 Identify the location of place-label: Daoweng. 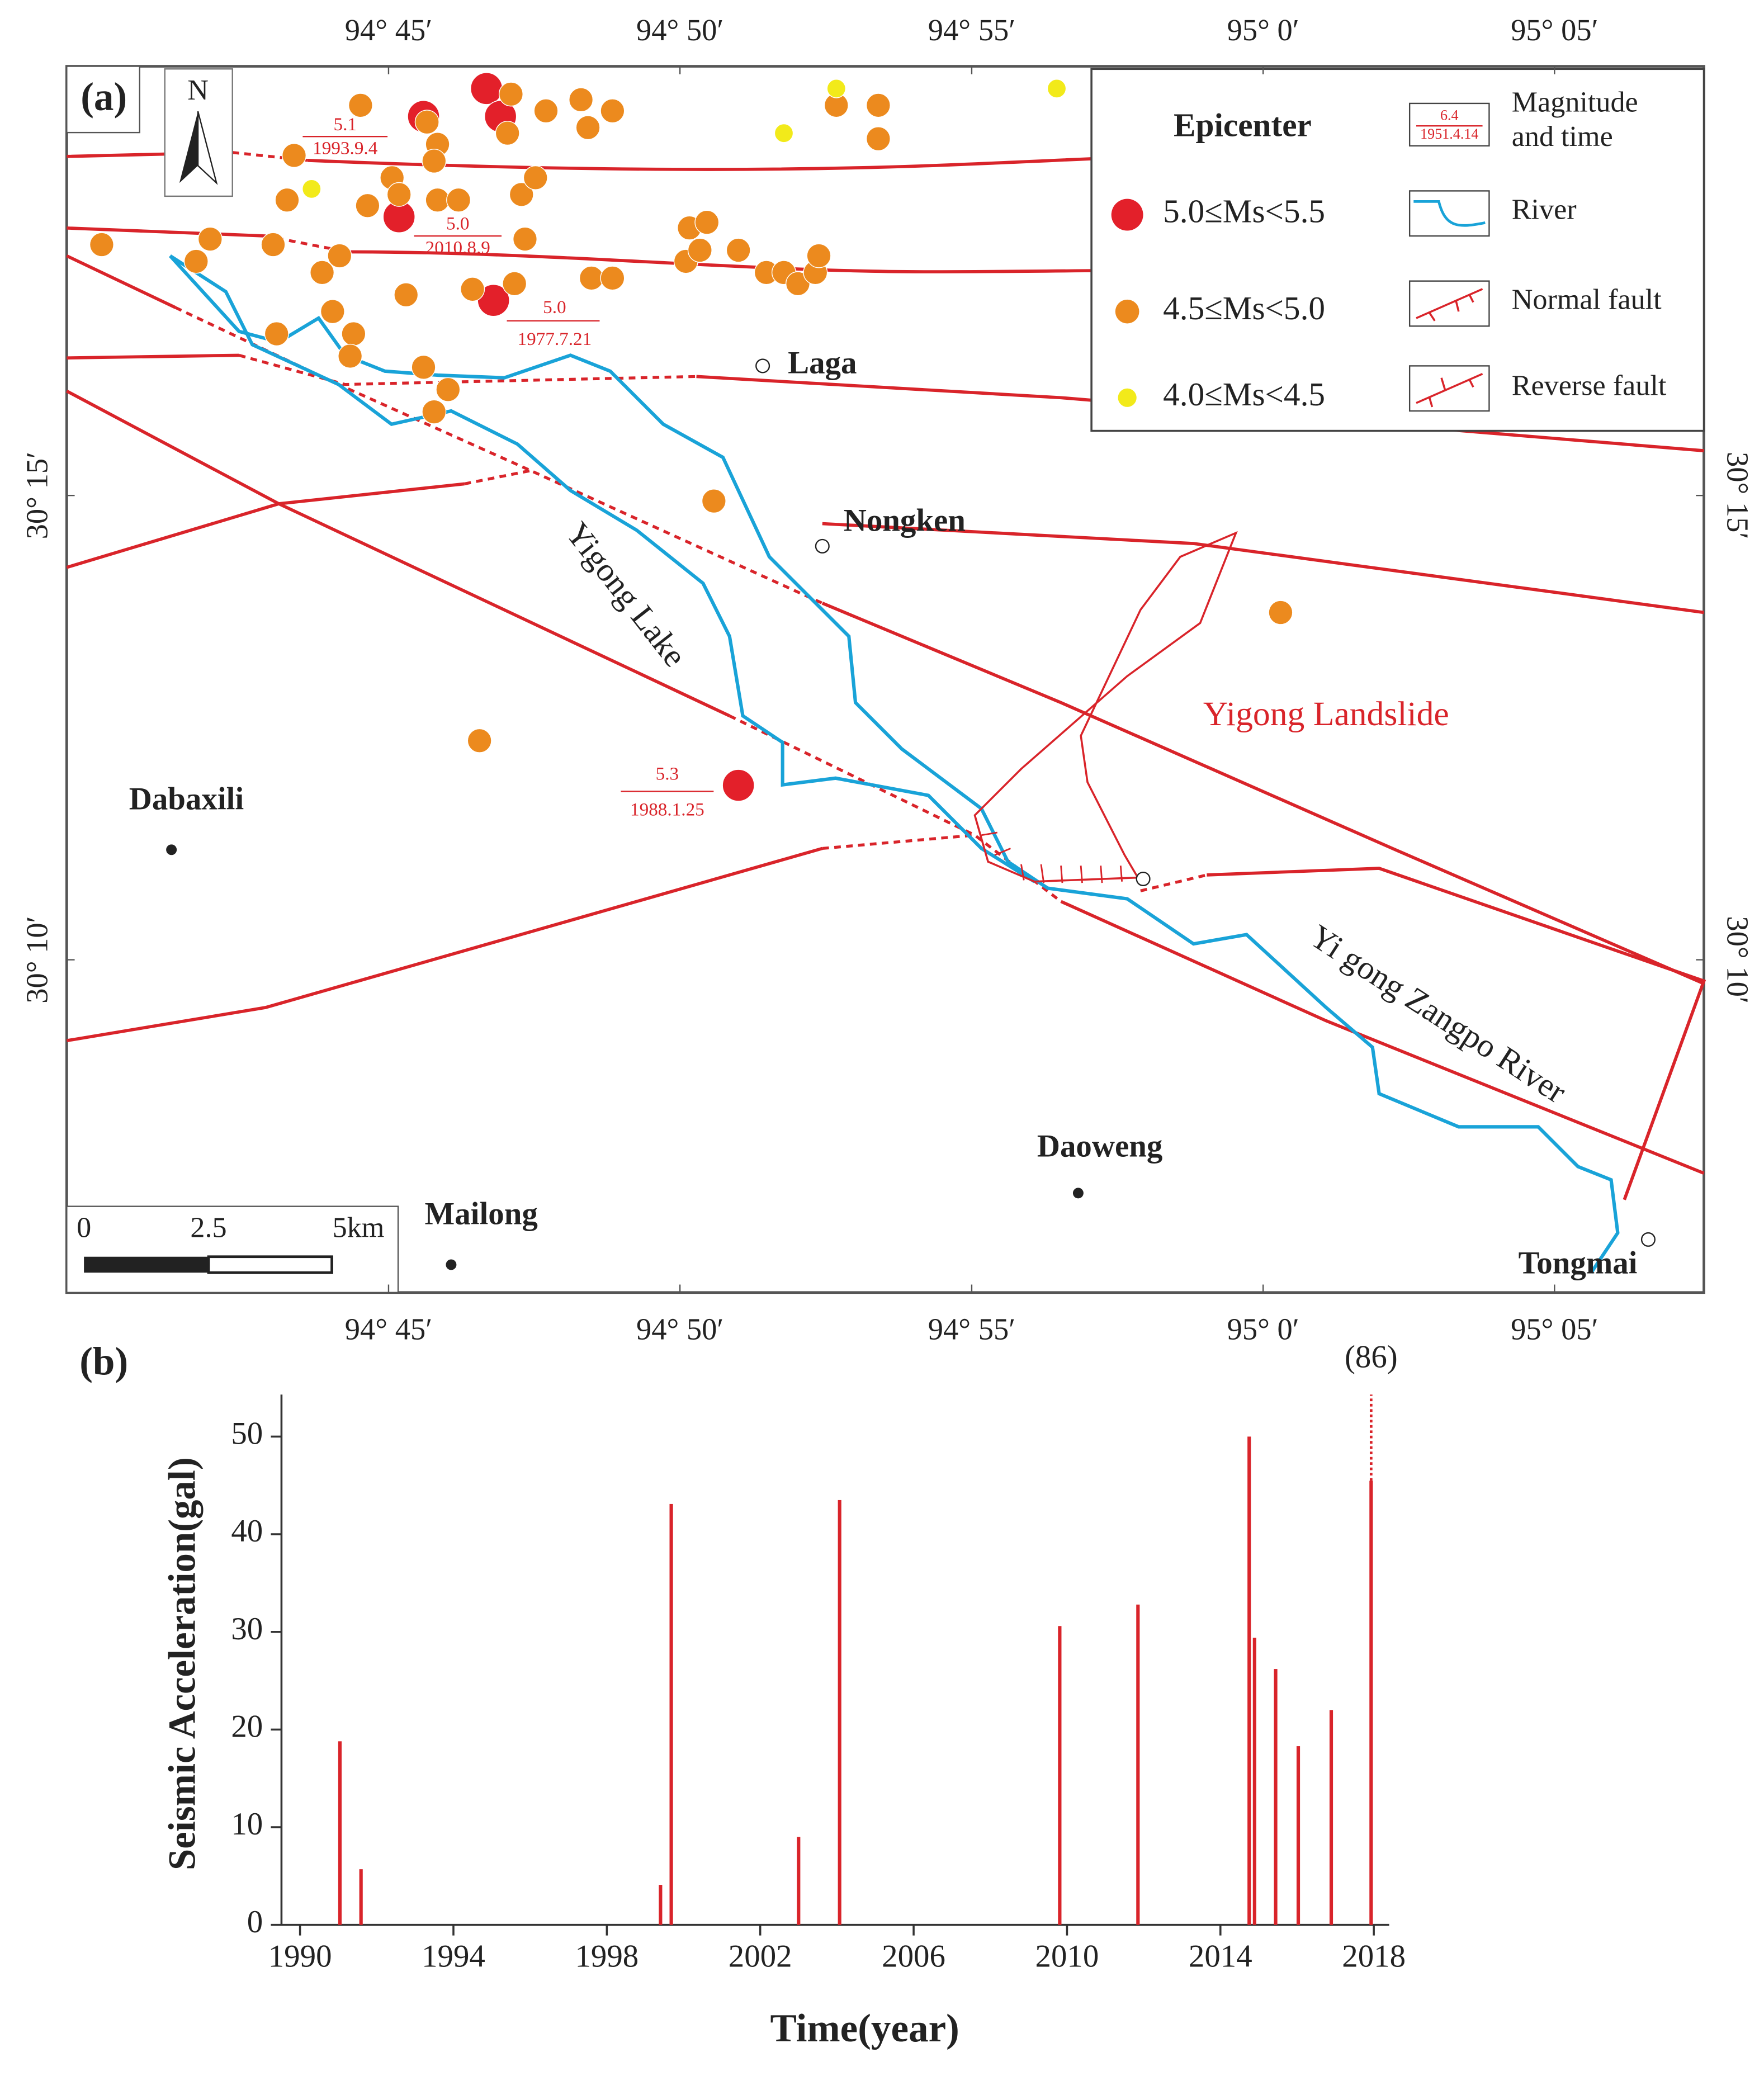
(1099, 1146).